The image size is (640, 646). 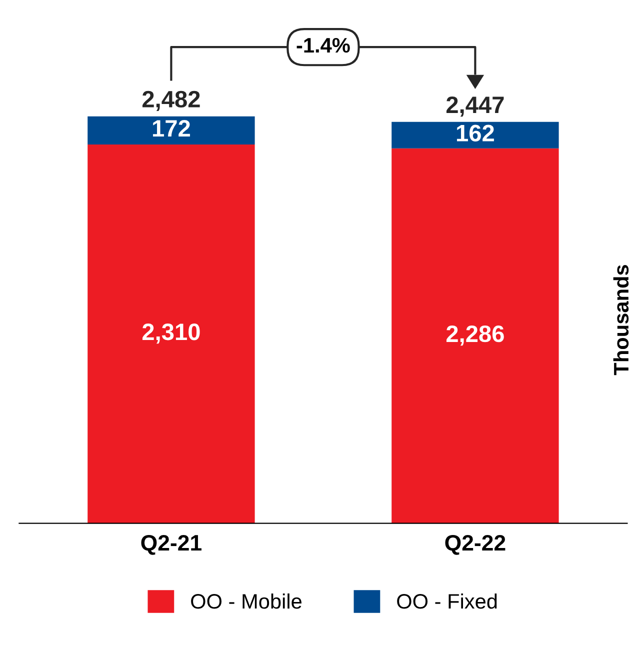 What do you see at coordinates (447, 601) in the screenshot?
I see `legend-label: OO - Fixed` at bounding box center [447, 601].